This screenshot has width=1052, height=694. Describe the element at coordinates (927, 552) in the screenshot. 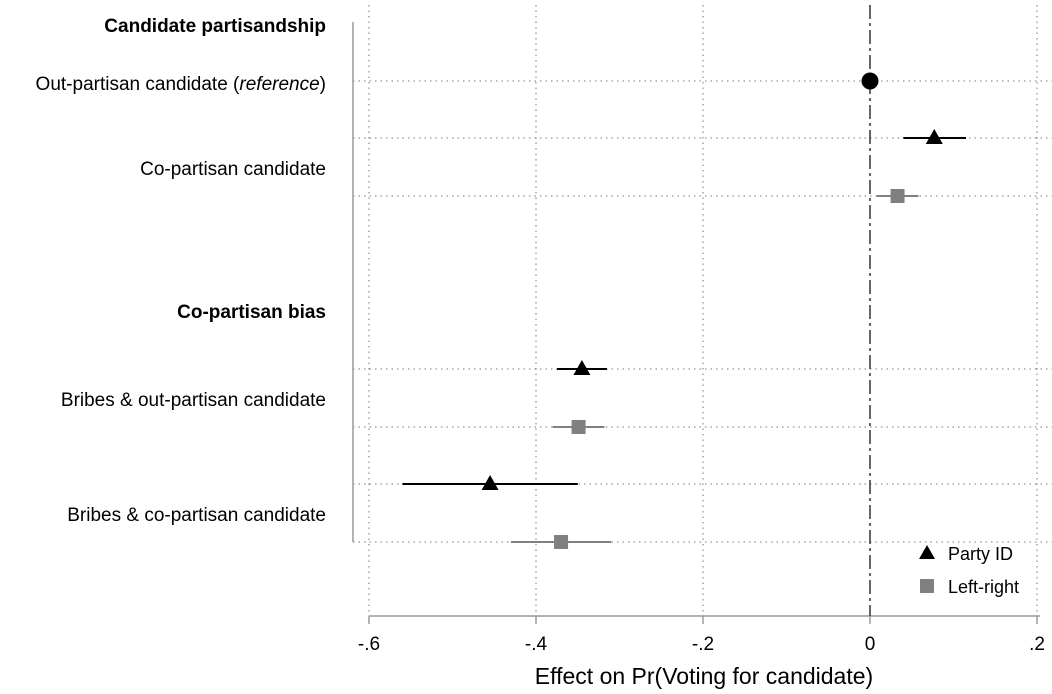

I see `legend-triangle-icon` at that location.